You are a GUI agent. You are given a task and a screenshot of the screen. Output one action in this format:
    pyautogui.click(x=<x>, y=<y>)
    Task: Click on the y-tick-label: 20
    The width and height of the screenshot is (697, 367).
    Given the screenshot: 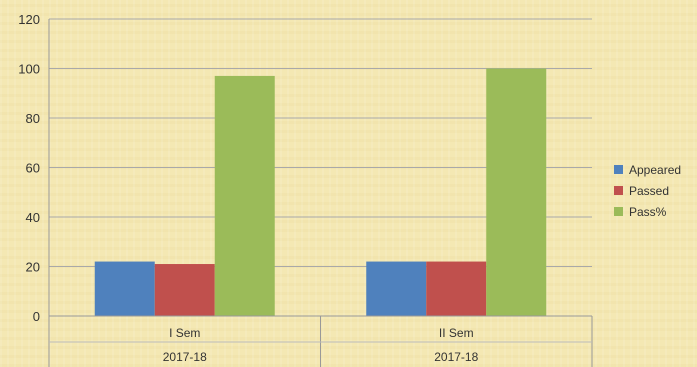 What is the action you would take?
    pyautogui.click(x=33, y=267)
    